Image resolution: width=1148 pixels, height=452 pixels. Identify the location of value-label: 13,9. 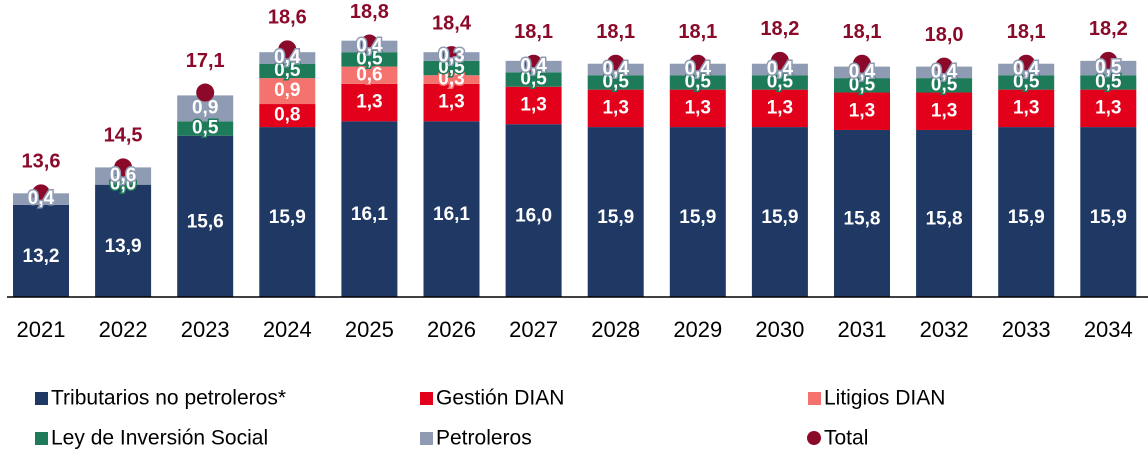
(123, 246).